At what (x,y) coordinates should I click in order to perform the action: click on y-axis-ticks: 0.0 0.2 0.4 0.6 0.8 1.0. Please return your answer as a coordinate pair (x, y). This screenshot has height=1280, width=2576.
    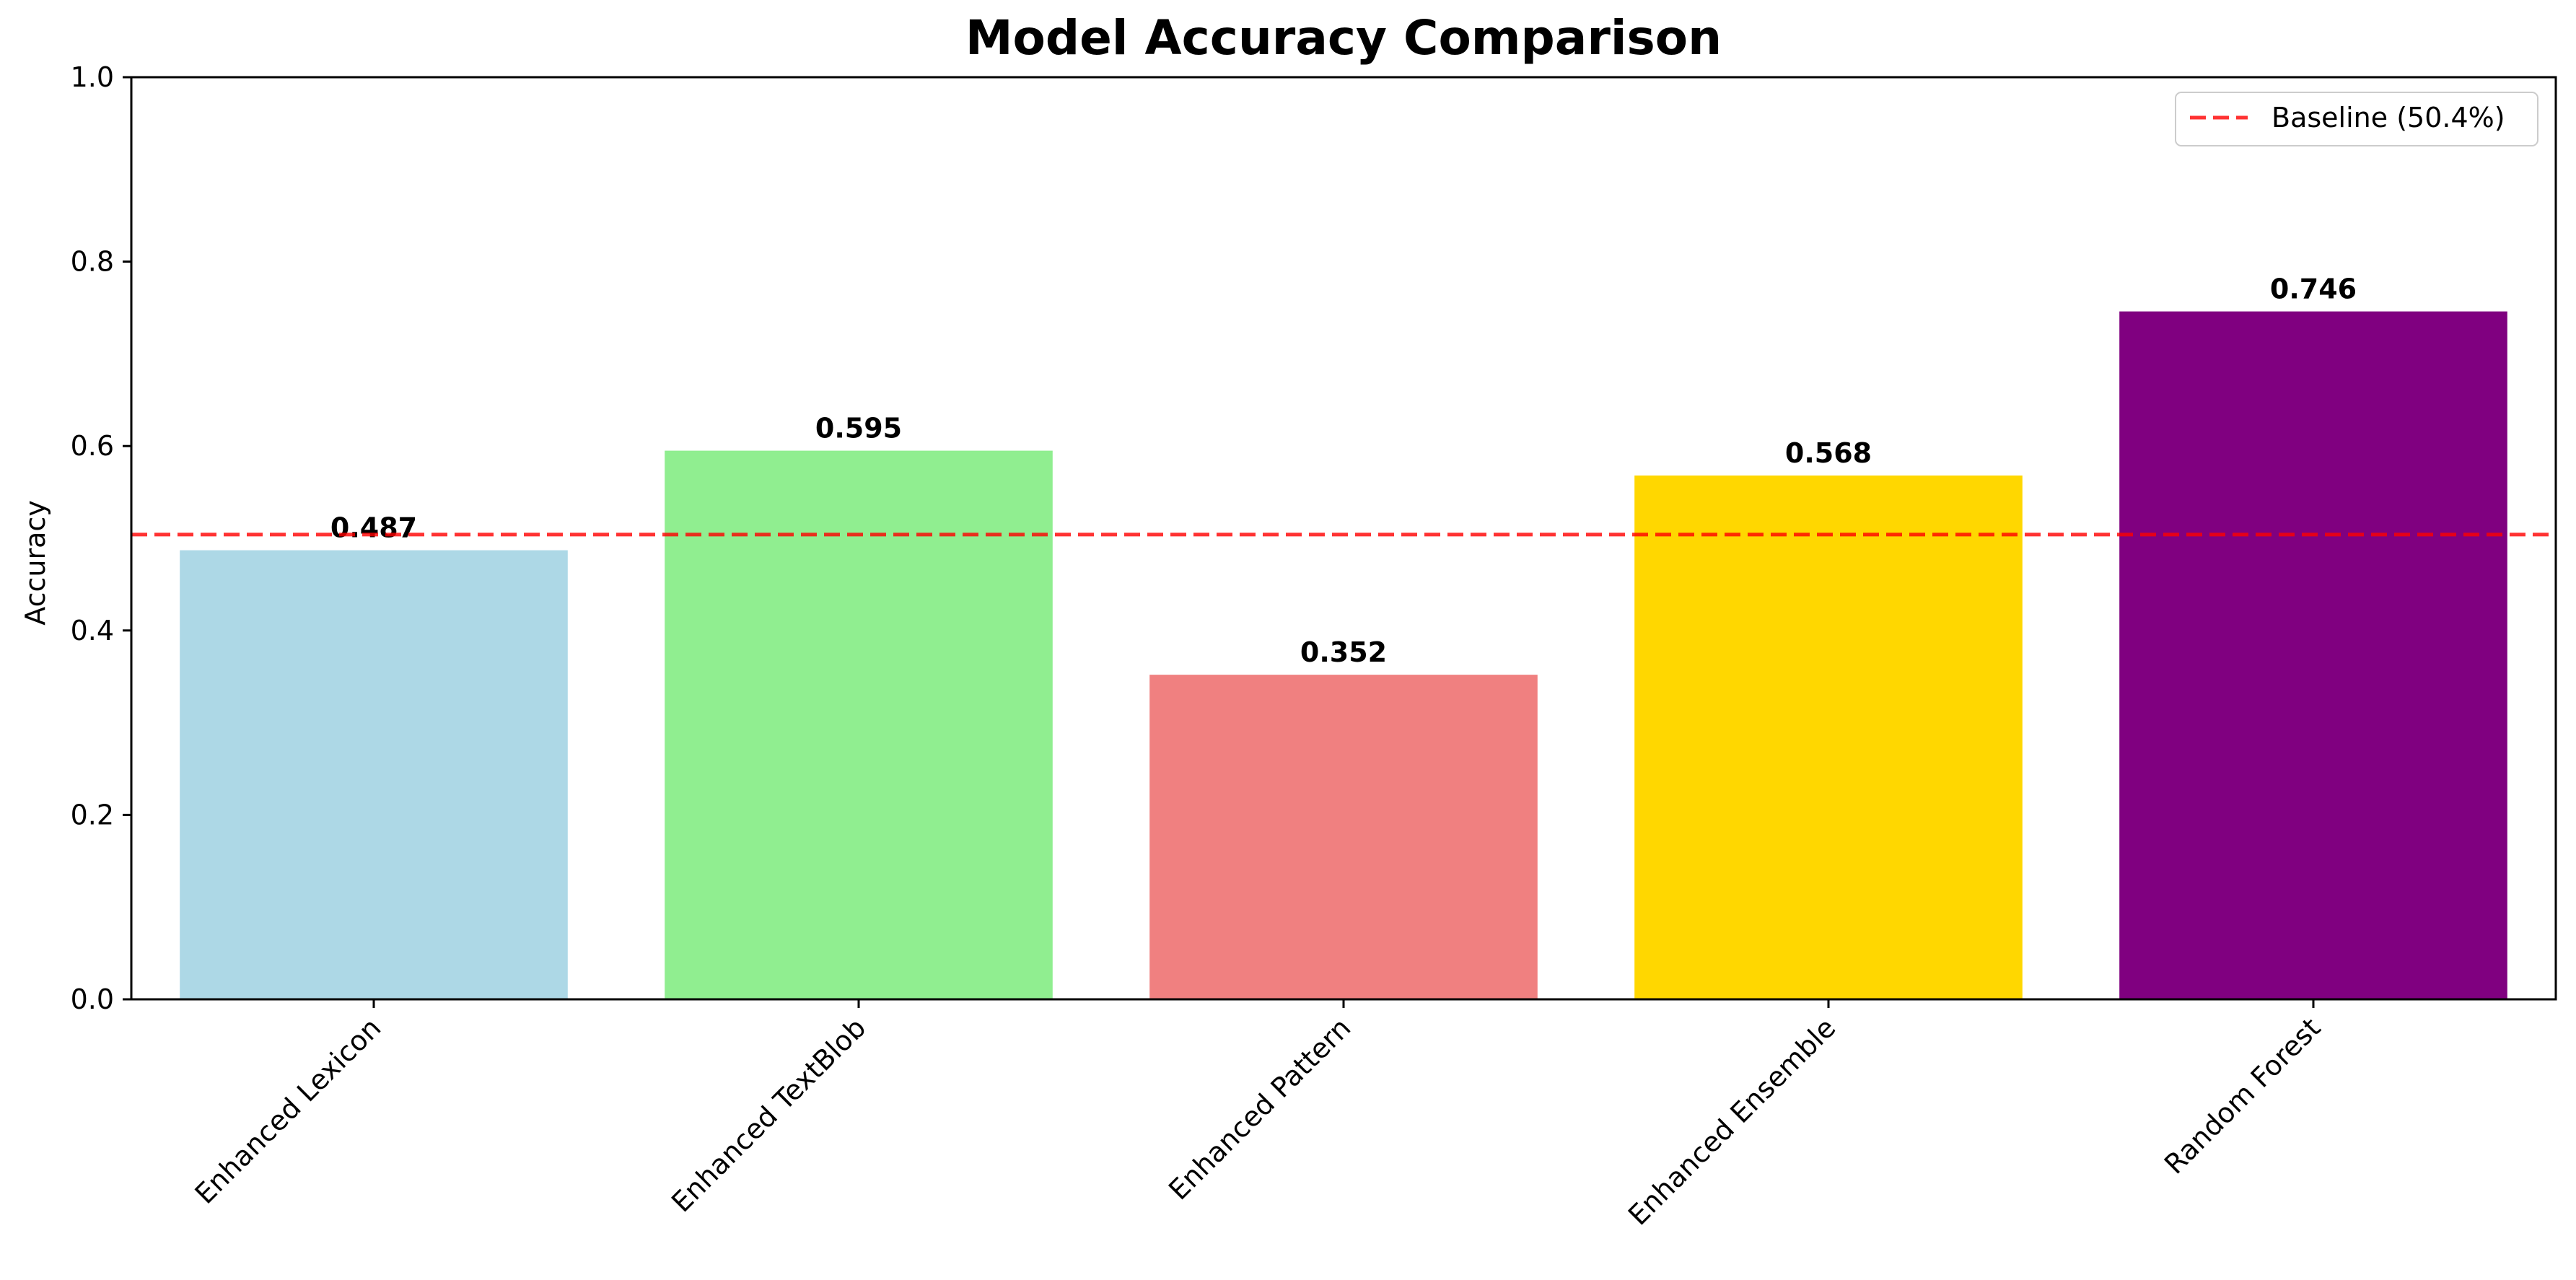
    Looking at the image, I should click on (101, 538).